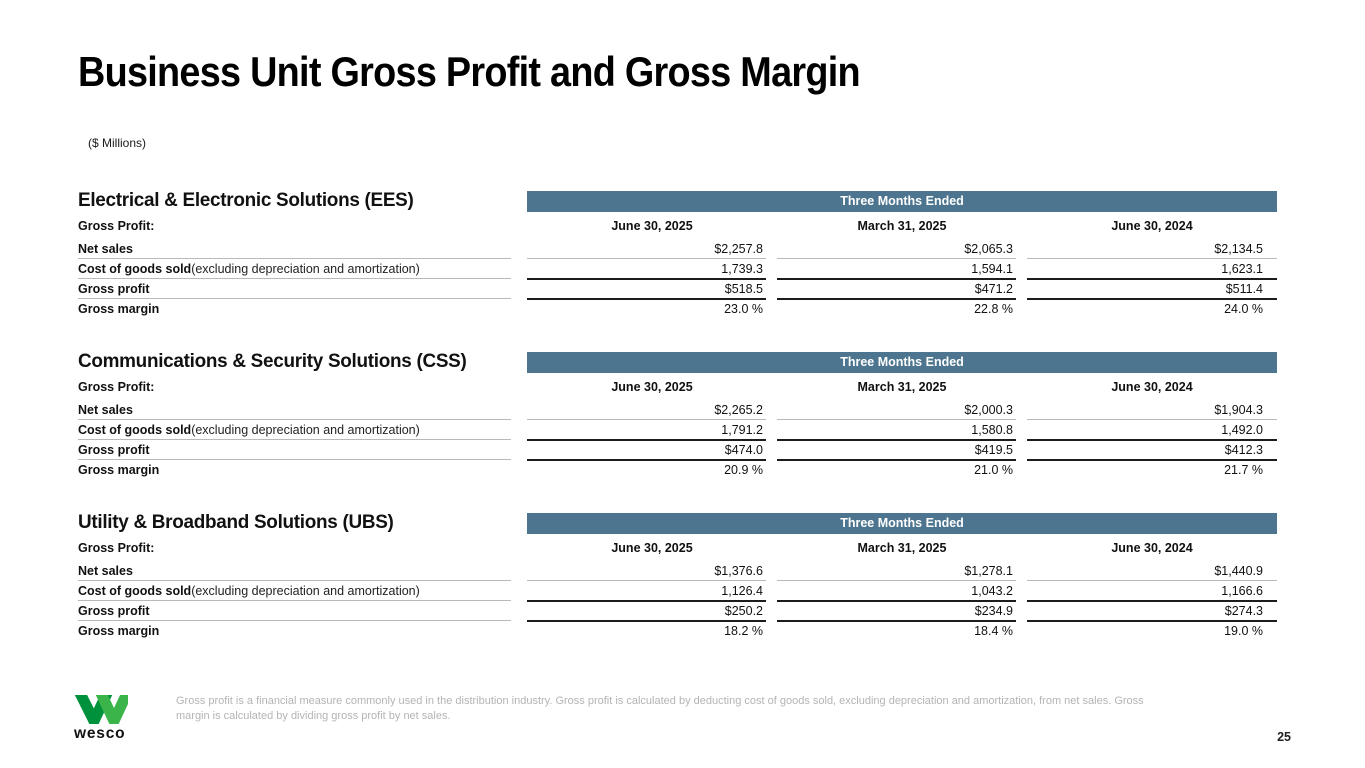 The height and width of the screenshot is (768, 1365). I want to click on cell-value: 21.7 %, so click(1243, 470).